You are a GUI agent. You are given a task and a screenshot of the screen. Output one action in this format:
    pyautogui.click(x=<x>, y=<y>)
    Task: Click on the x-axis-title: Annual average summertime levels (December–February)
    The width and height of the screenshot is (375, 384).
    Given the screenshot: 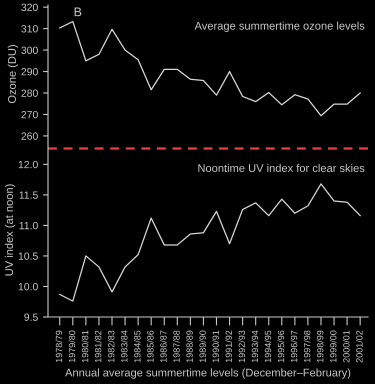 What is the action you would take?
    pyautogui.click(x=207, y=373)
    